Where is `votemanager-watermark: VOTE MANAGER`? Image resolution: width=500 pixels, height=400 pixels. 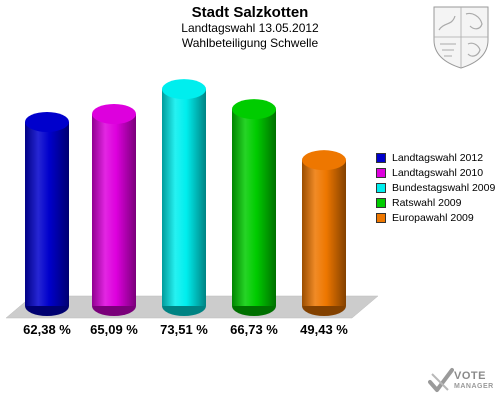
votemanager-watermark: VOTE MANAGER is located at coordinates (463, 382).